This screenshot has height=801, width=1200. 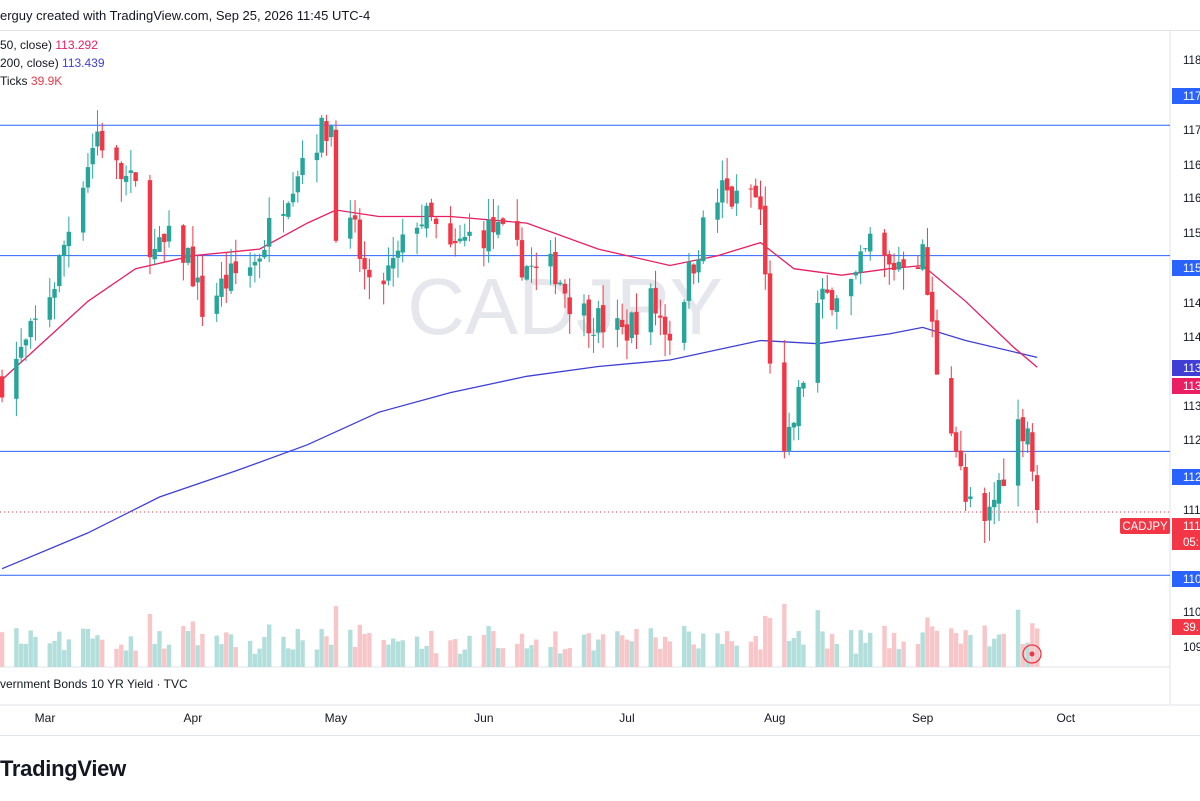 What do you see at coordinates (1032, 654) in the screenshot?
I see `replay-marker-ring` at bounding box center [1032, 654].